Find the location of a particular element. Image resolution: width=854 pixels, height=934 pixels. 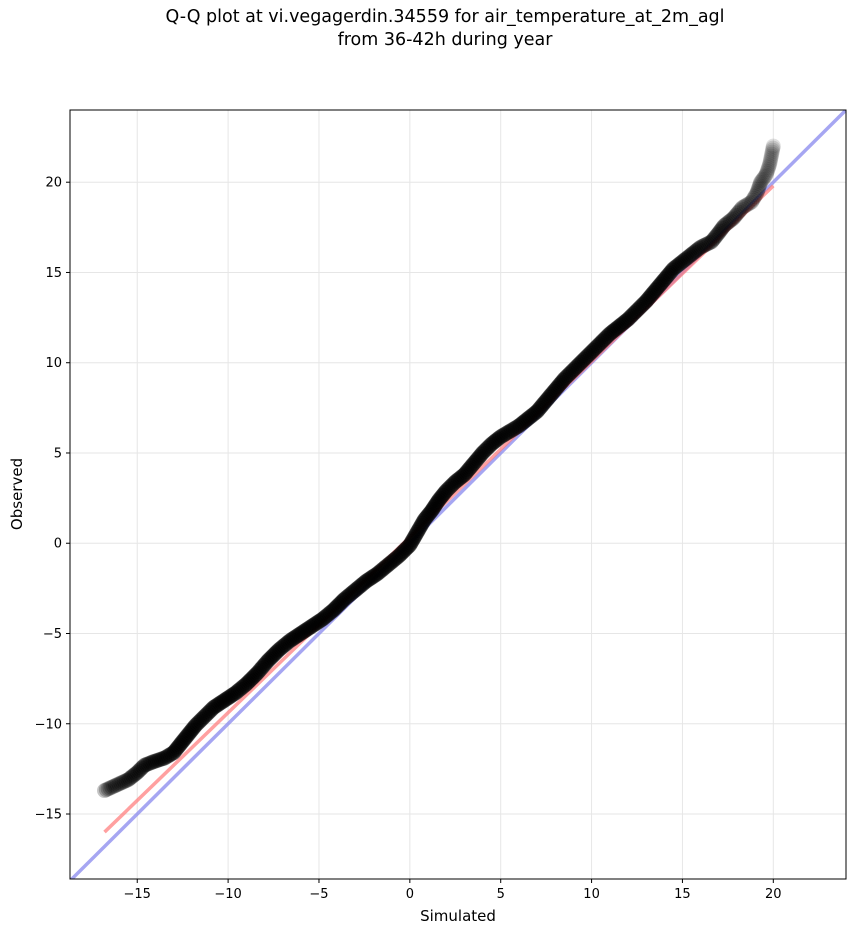

chart-title-line-2: from 36-42h during year is located at coordinates (445, 40).